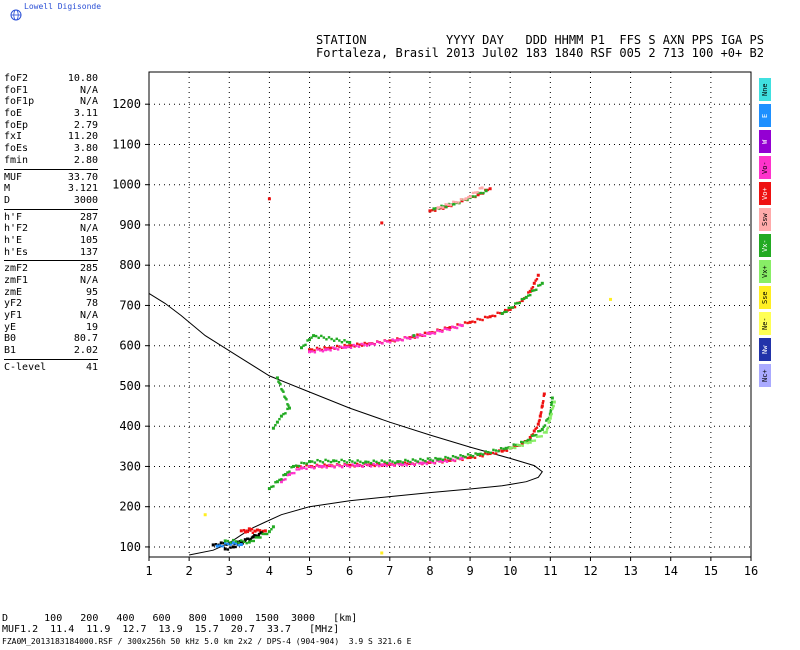 This screenshot has width=800, height=650. What do you see at coordinates (25, 367) in the screenshot?
I see `param-name: C-level` at bounding box center [25, 367].